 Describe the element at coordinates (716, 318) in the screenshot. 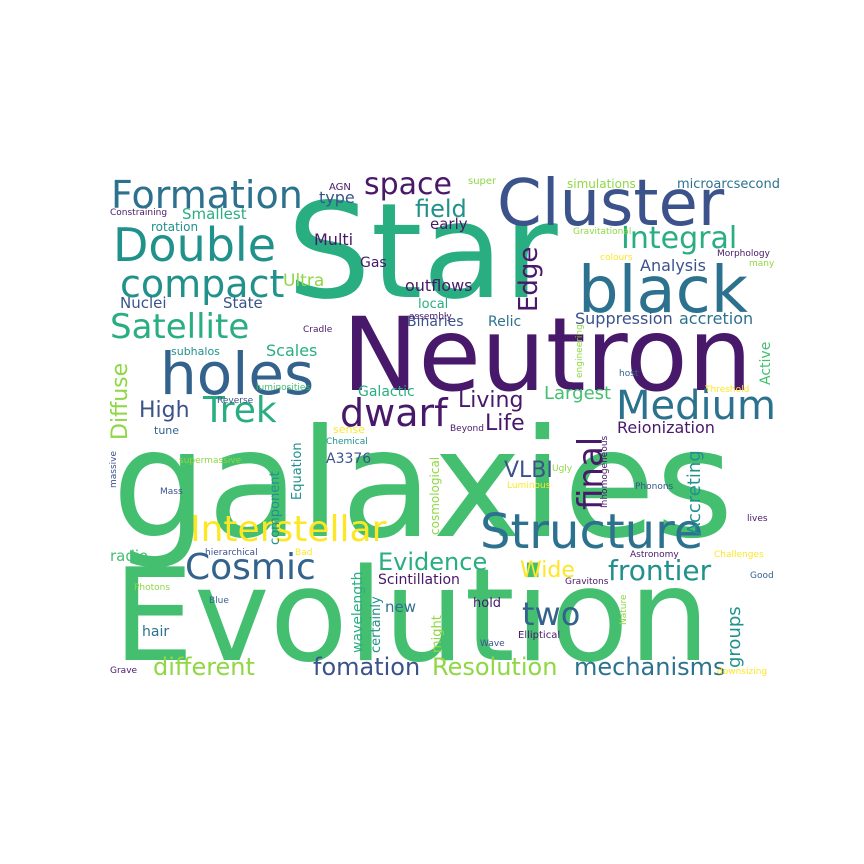

I see `word-accretion: accretion` at that location.